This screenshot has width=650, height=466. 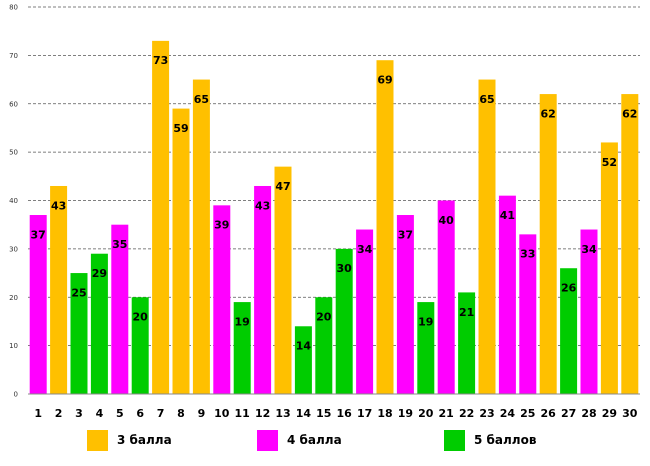 What do you see at coordinates (466, 413) in the screenshot?
I see `x-tick-label-22: 22` at bounding box center [466, 413].